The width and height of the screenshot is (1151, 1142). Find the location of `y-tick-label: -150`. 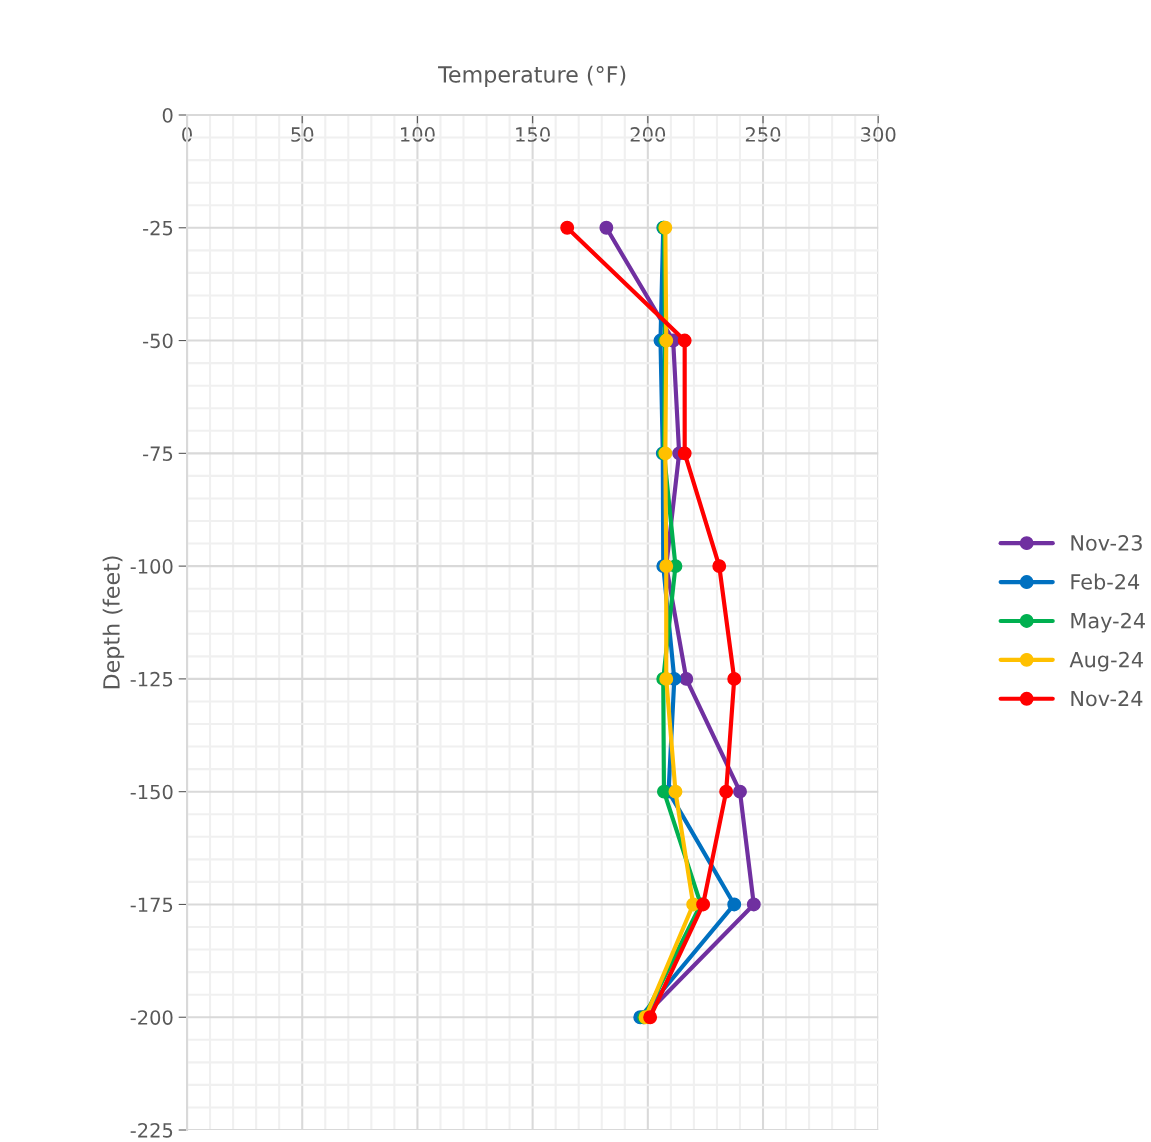

y-tick-label: -150 is located at coordinates (151, 792).